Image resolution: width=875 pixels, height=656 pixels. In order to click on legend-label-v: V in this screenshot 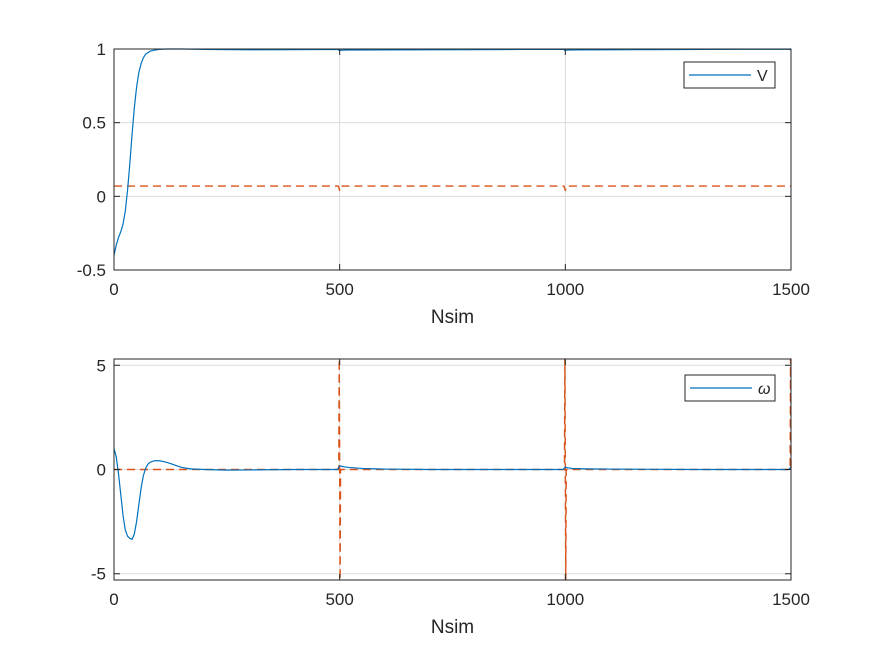, I will do `click(762, 76)`.